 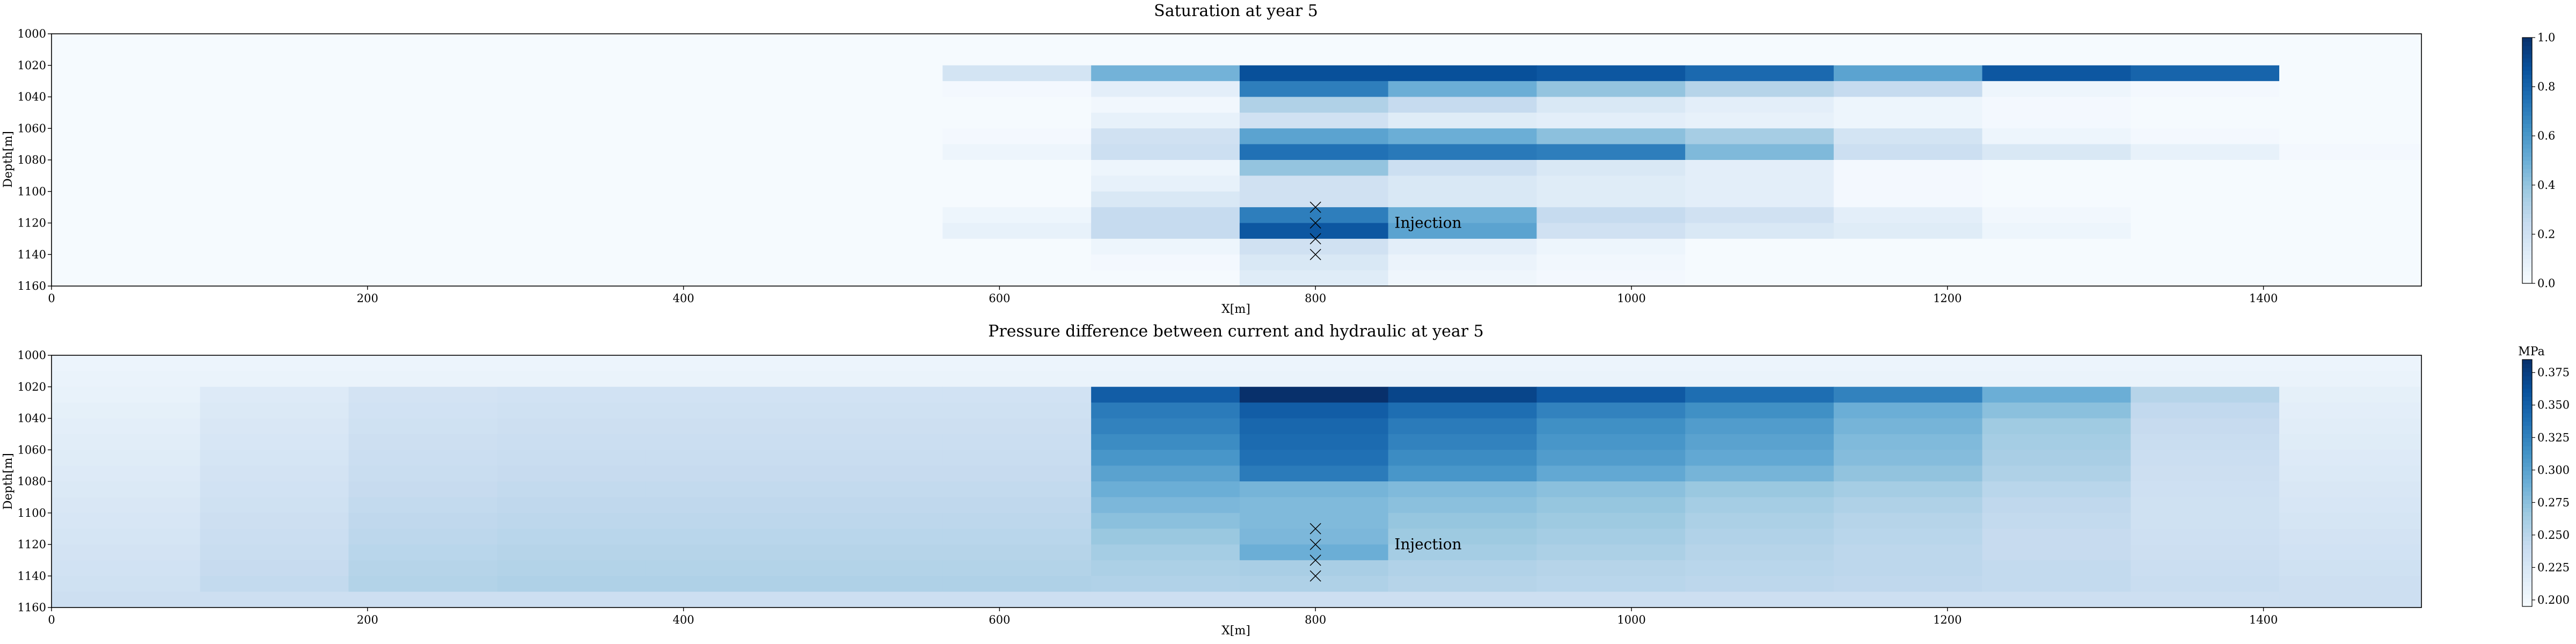 What do you see at coordinates (2553, 470) in the screenshot?
I see `pressure-colorbar-tick-label: 0.300` at bounding box center [2553, 470].